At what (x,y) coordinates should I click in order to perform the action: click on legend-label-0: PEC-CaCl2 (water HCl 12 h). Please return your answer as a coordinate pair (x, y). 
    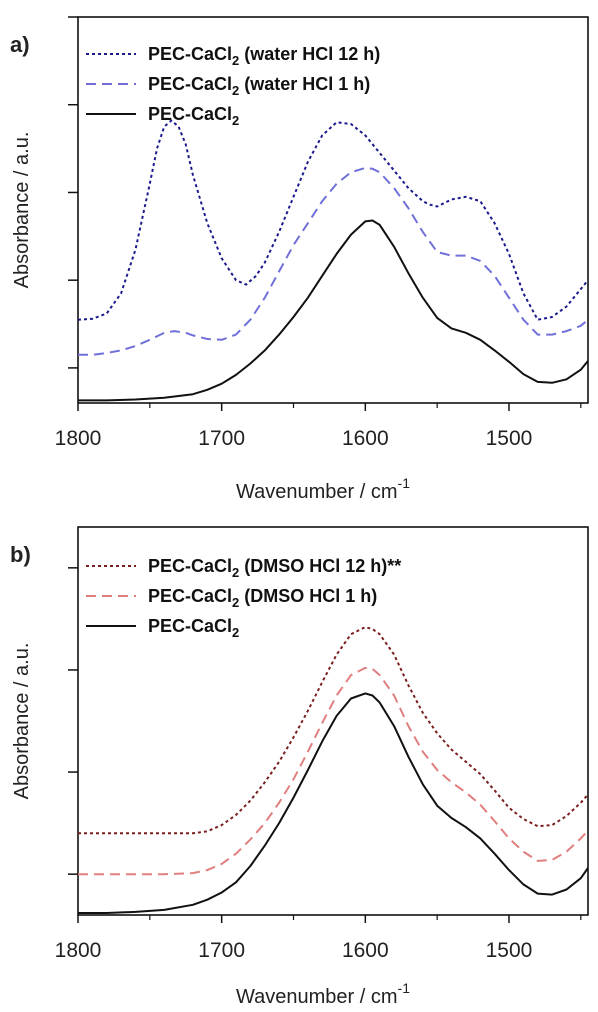
    Looking at the image, I should click on (264, 56).